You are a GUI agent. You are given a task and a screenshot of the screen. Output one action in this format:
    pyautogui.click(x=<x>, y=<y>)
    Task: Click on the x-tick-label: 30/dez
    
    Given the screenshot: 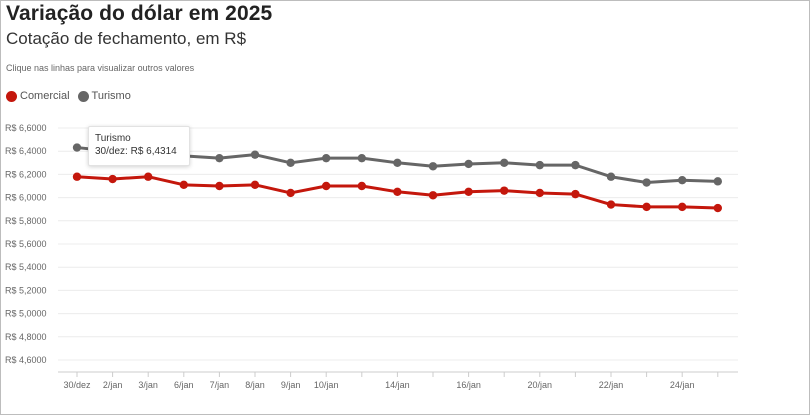 What is the action you would take?
    pyautogui.click(x=77, y=385)
    